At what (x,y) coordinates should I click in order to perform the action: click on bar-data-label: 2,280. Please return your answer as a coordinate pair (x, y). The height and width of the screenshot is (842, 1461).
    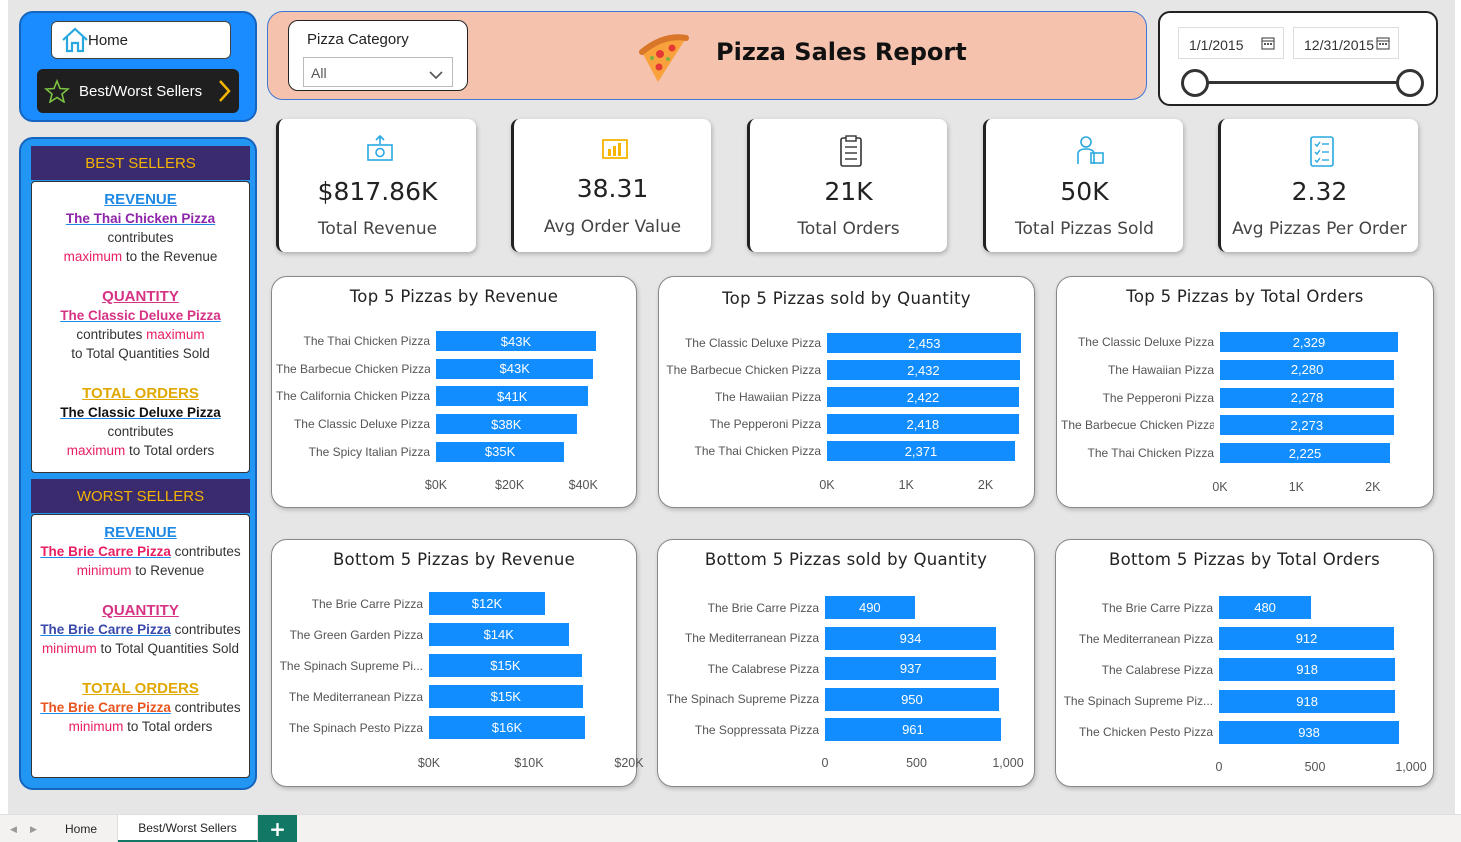
    Looking at the image, I should click on (1307, 370).